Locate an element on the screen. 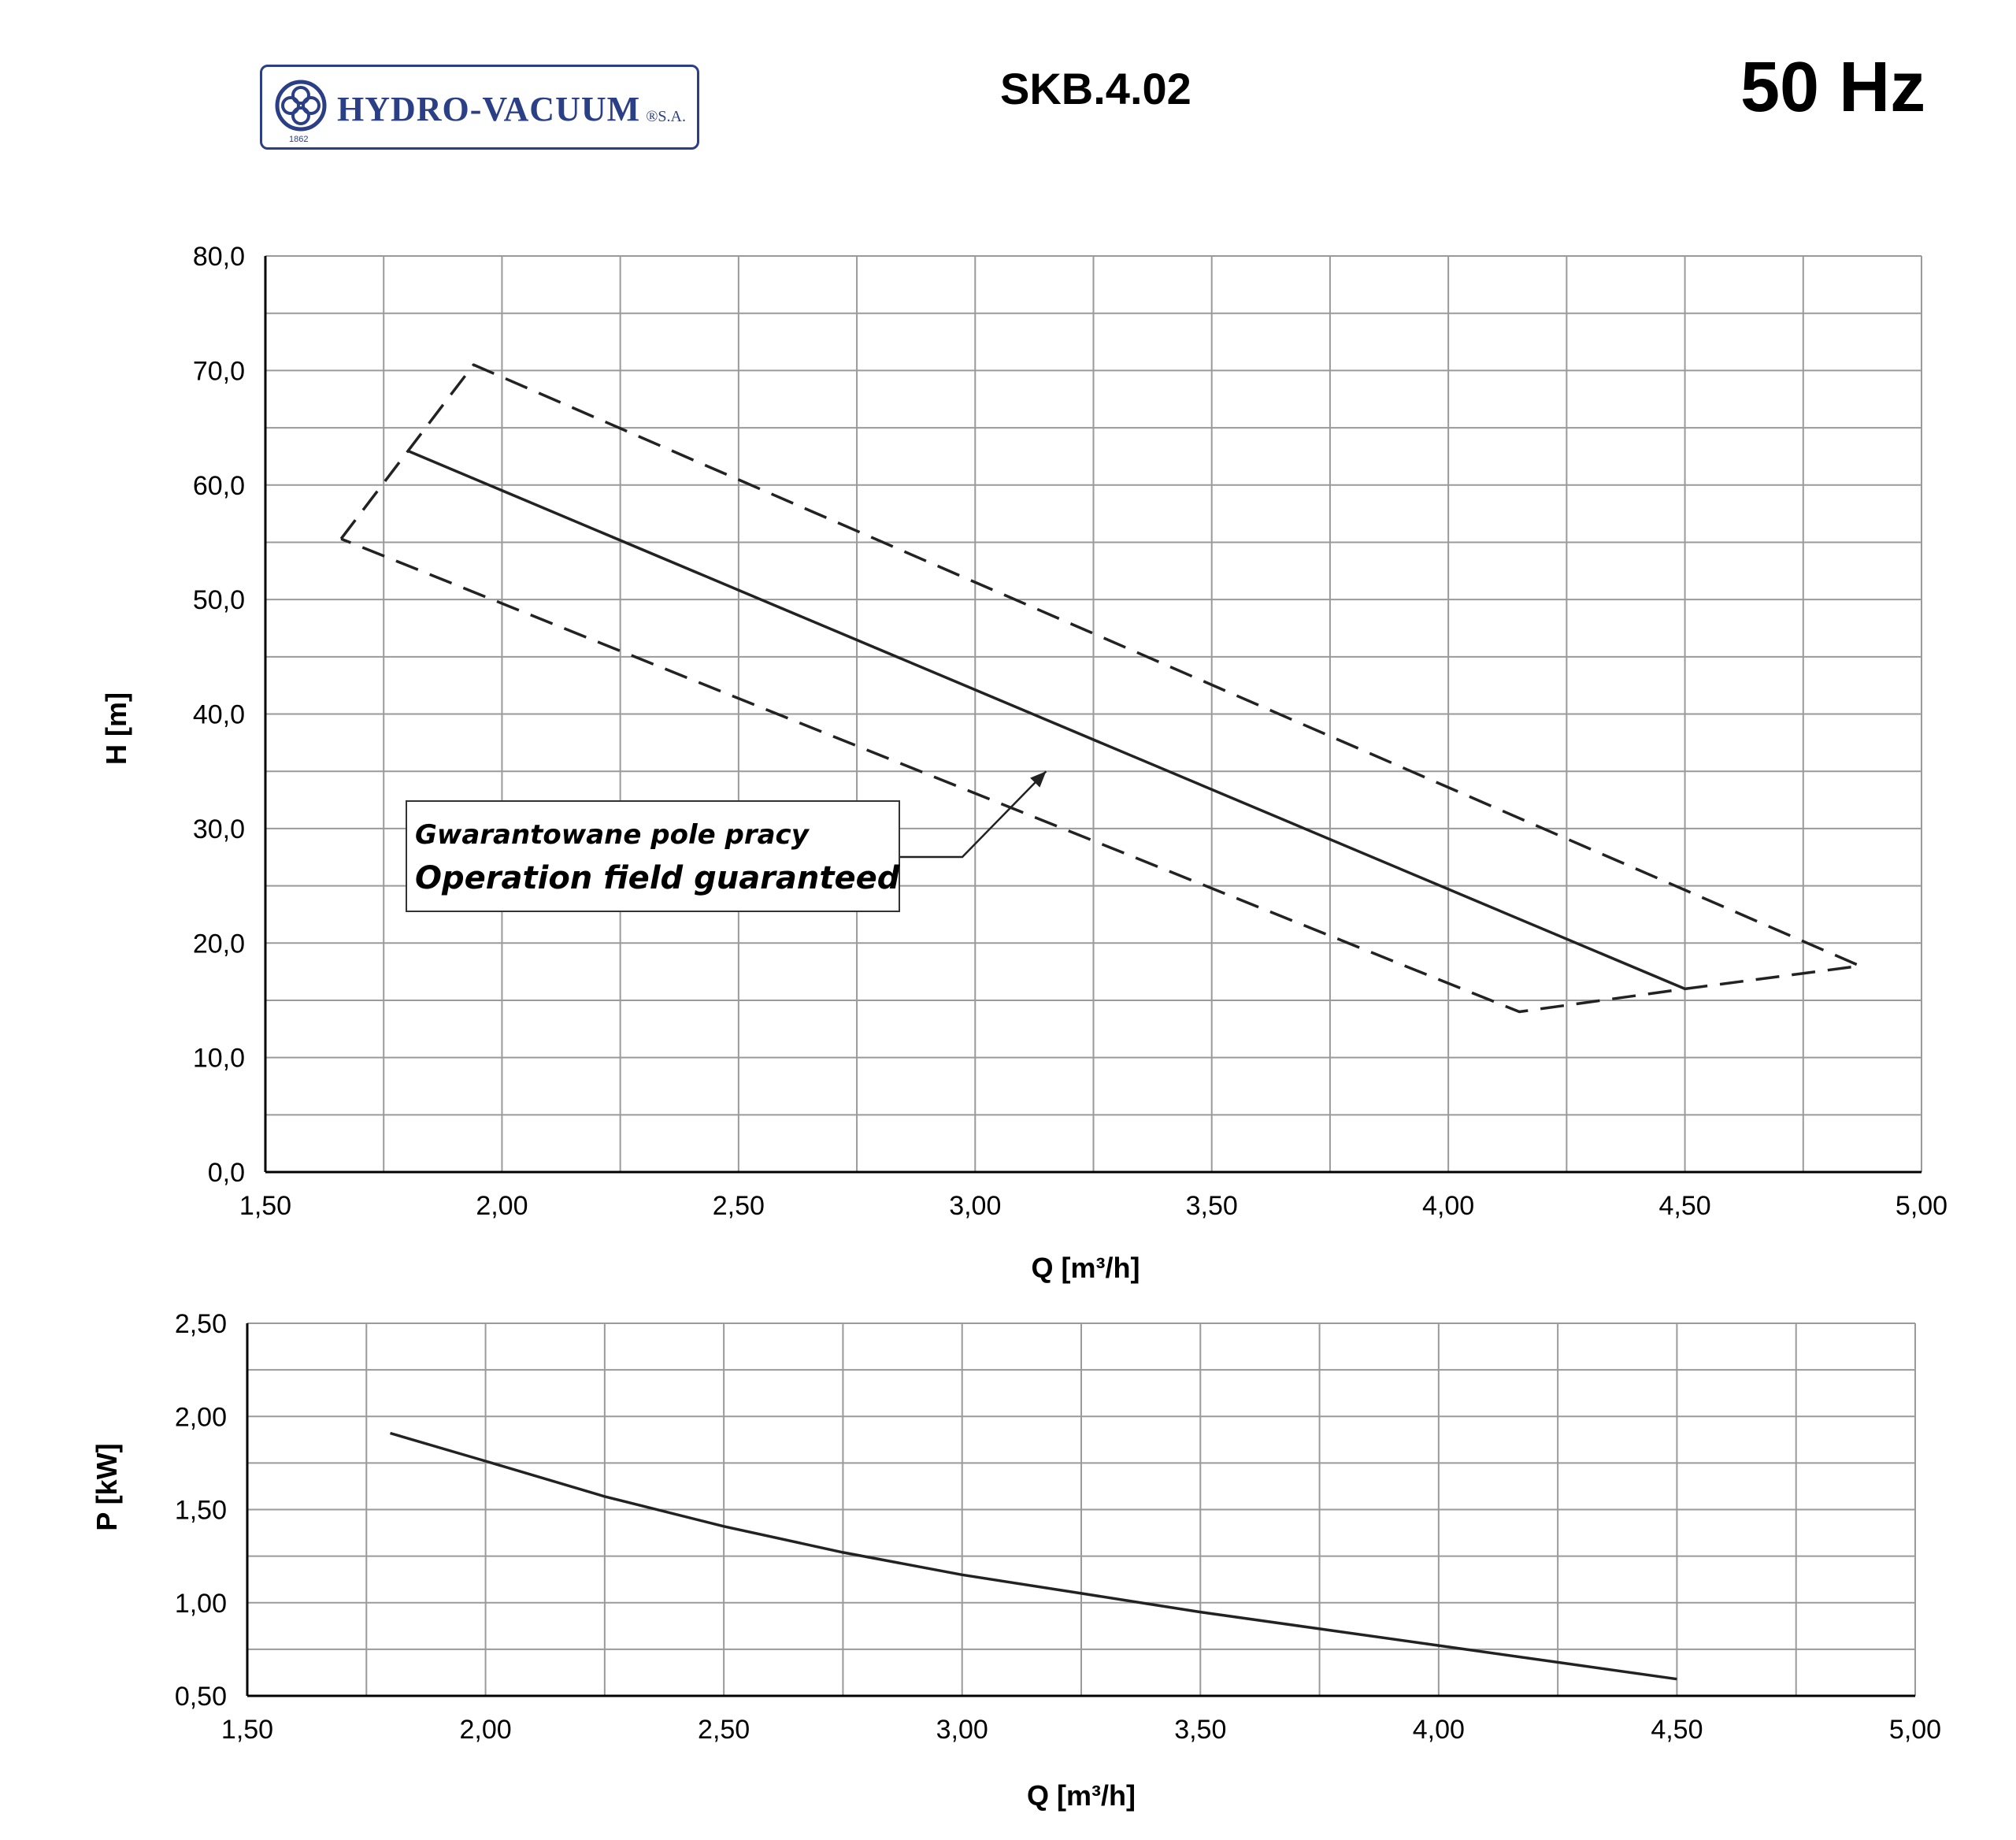 The height and width of the screenshot is (1840, 2016). hq-y-tick-label: 0,0 is located at coordinates (226, 1173).